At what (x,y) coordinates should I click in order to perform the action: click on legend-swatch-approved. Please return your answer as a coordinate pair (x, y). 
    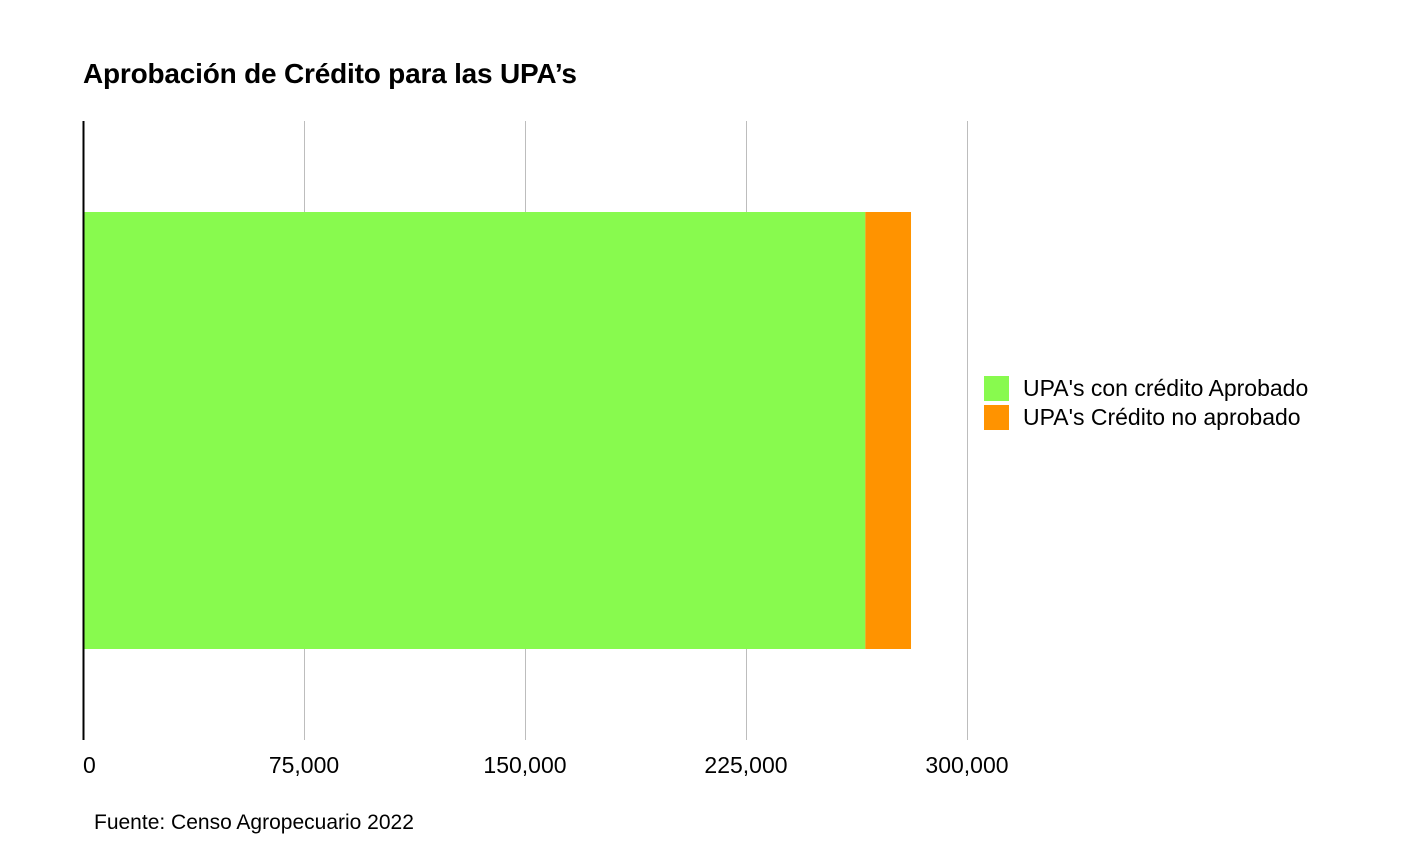
    Looking at the image, I should click on (996, 388).